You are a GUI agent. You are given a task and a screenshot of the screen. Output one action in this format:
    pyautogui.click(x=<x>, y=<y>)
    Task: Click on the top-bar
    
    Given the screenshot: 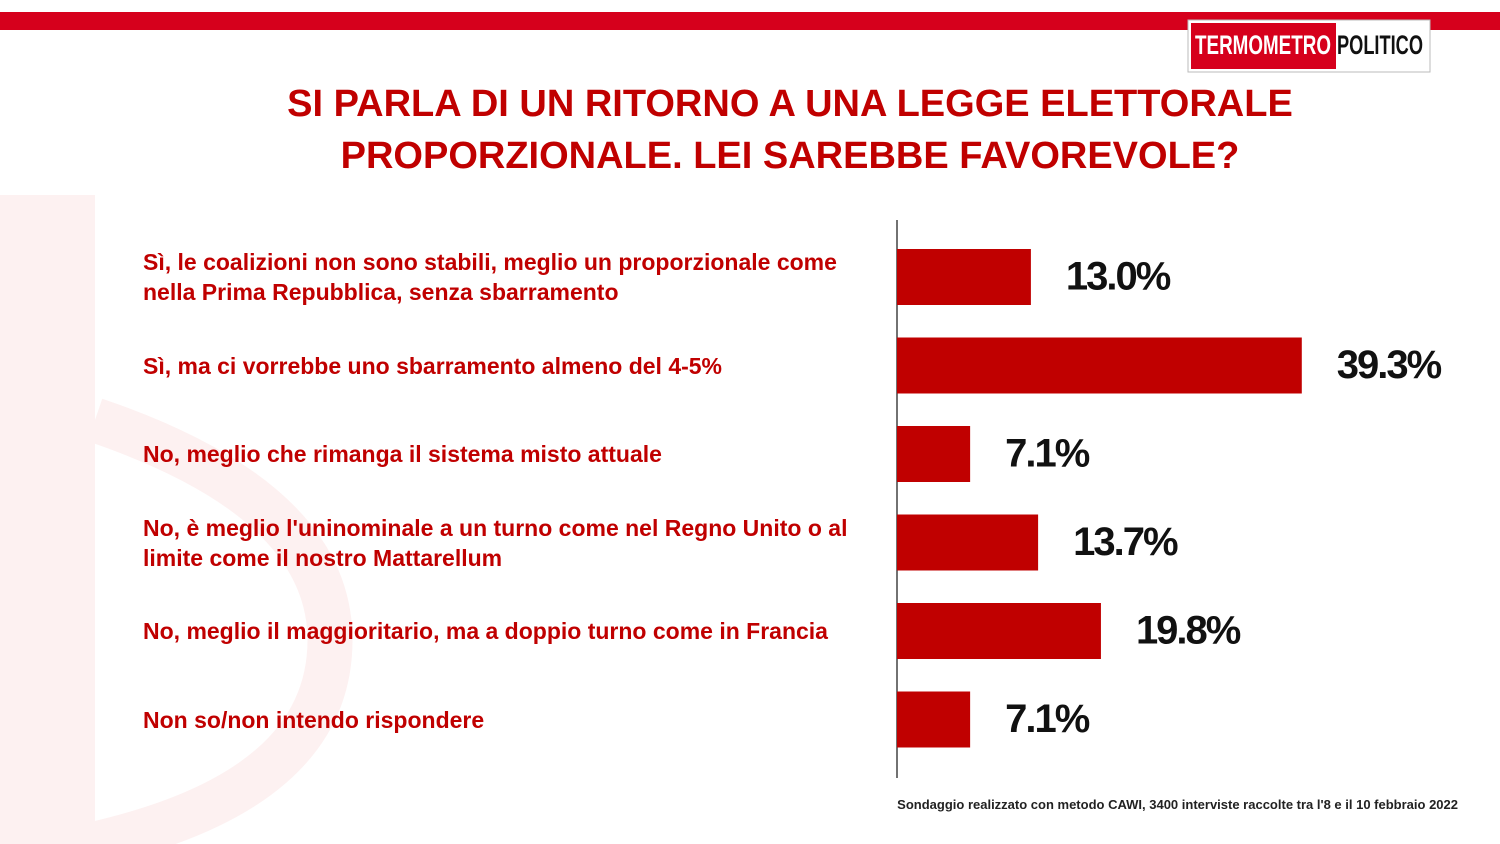 What is the action you would take?
    pyautogui.click(x=750, y=21)
    